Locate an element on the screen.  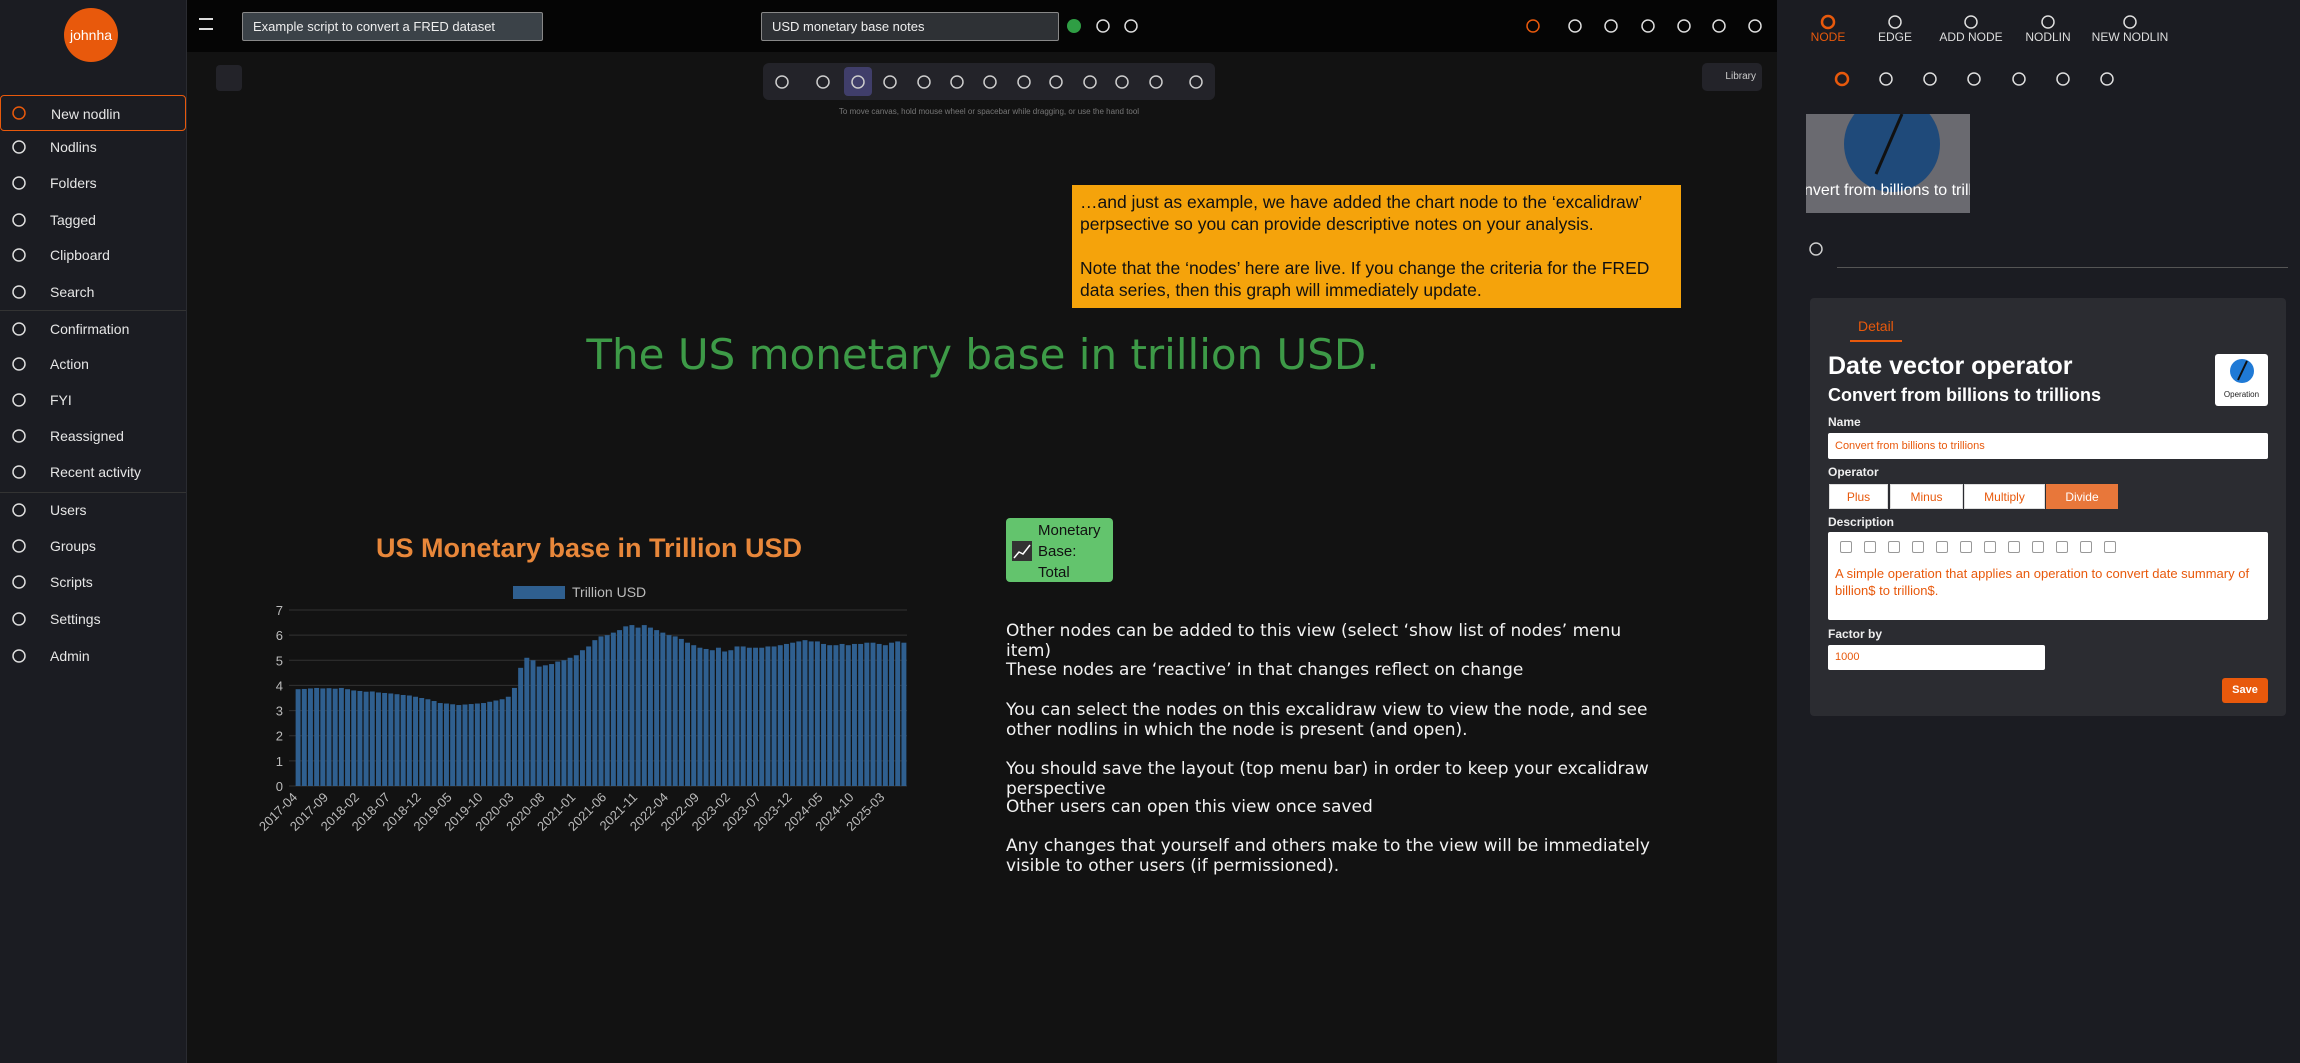
avatar: johnha is located at coordinates (91, 35).